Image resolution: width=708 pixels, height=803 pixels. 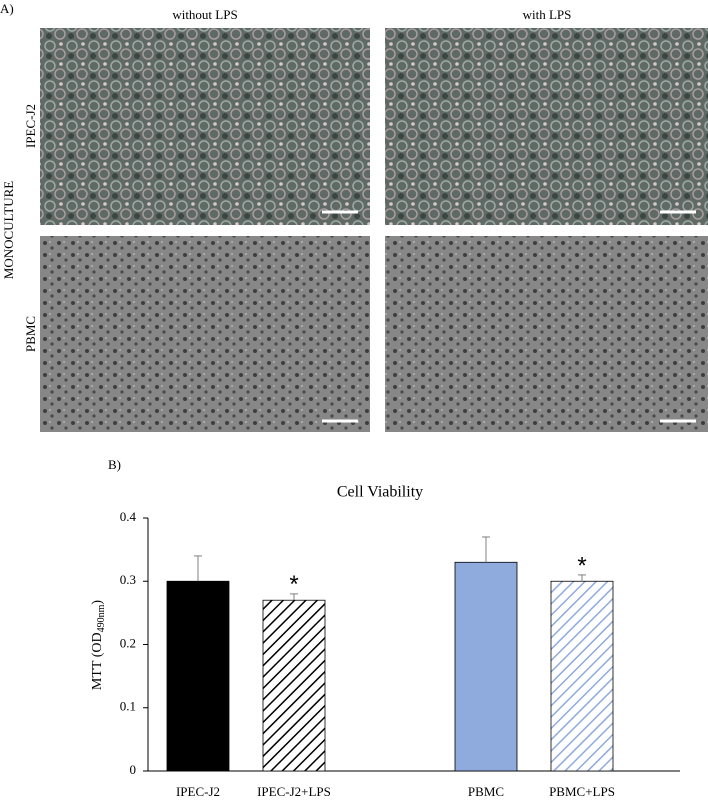 What do you see at coordinates (8, 230) in the screenshot?
I see `group-label: MONOCULTURE` at bounding box center [8, 230].